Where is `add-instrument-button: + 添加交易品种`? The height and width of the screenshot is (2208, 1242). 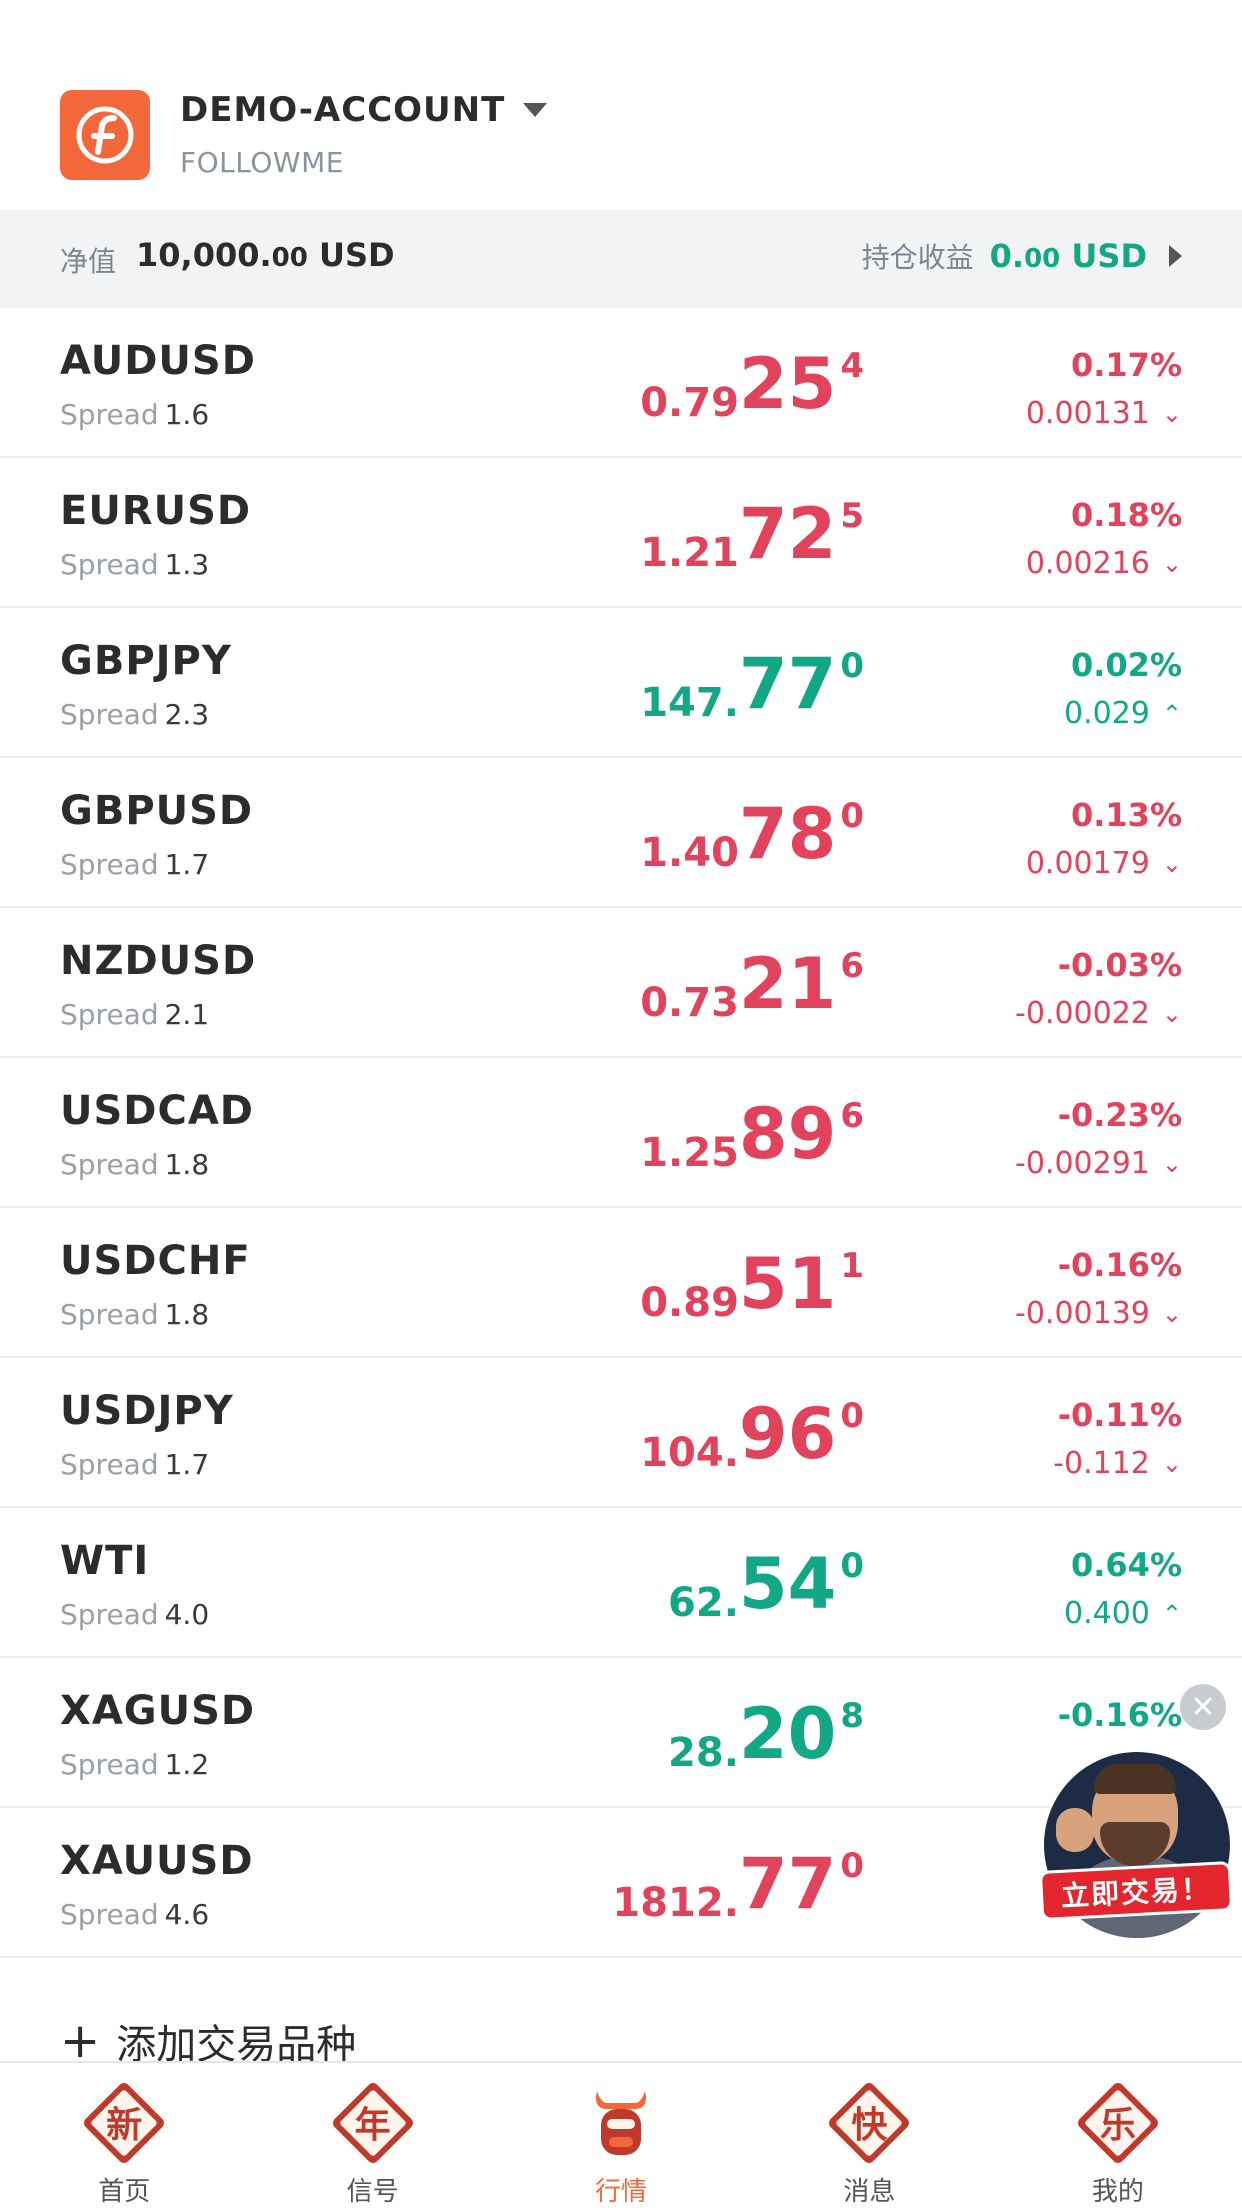 add-instrument-button: + 添加交易品种 is located at coordinates (208, 2041).